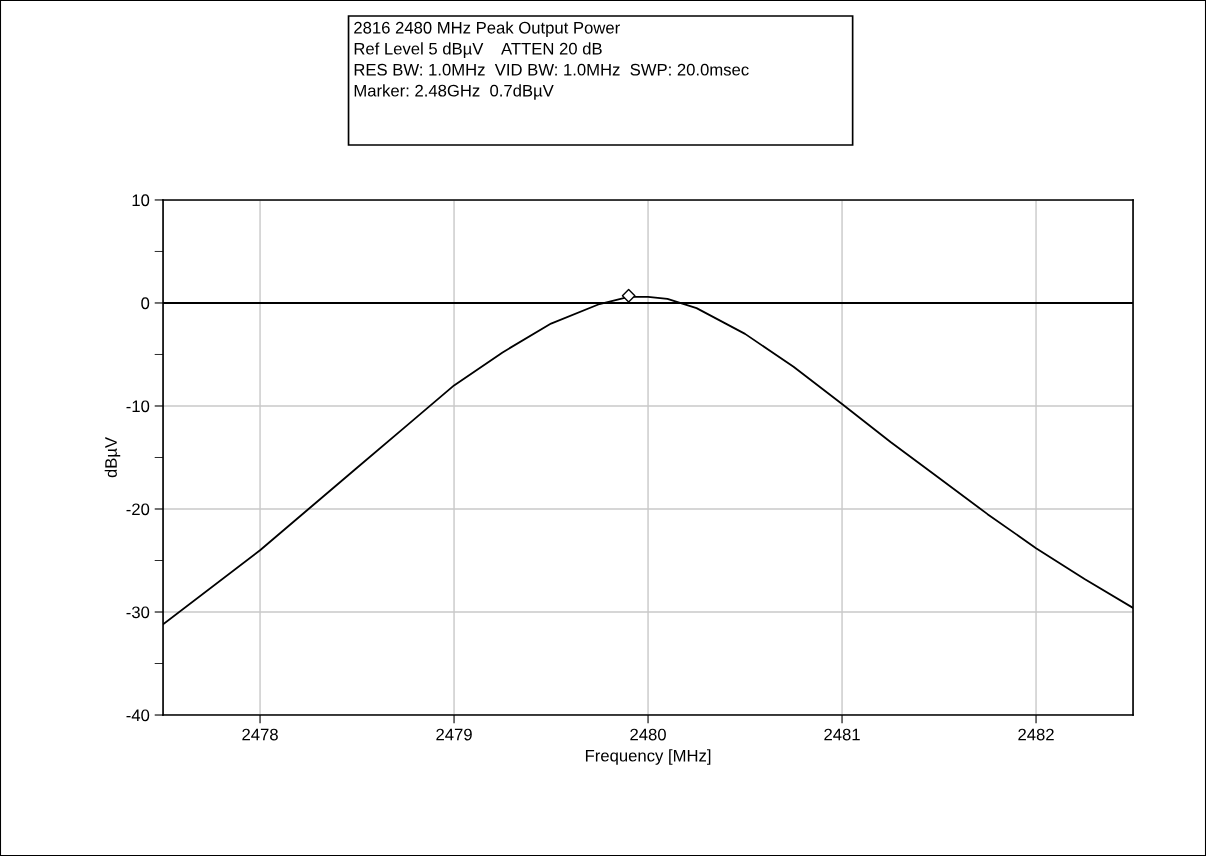  I want to click on text: Marker: 2.48GHz 0.7dBµV, so click(454, 92).